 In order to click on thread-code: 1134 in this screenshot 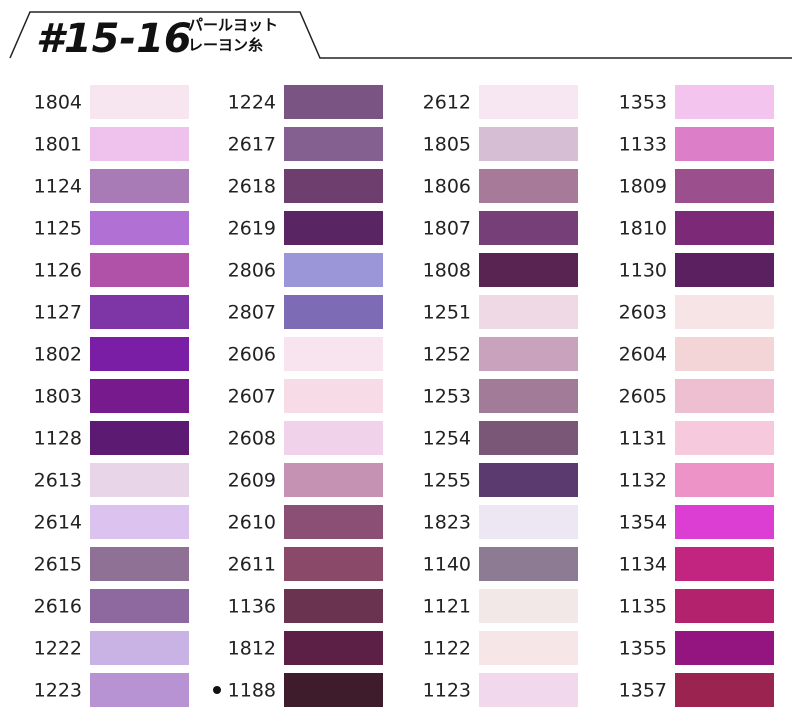, I will do `click(643, 565)`.